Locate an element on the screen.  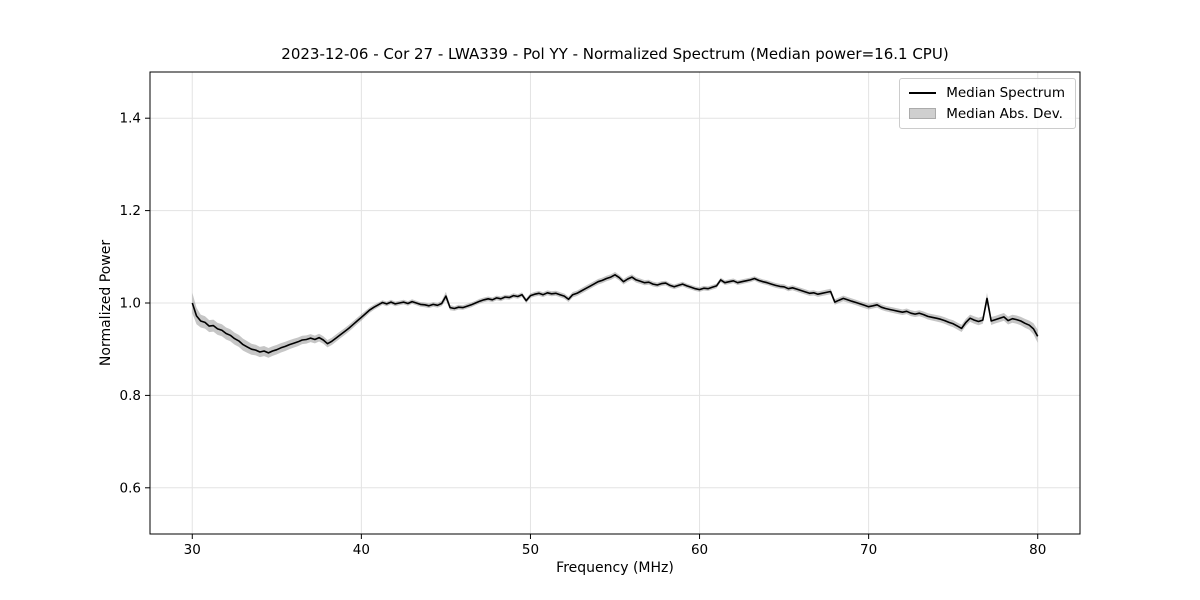
x-tick-label: 40 is located at coordinates (361, 550).